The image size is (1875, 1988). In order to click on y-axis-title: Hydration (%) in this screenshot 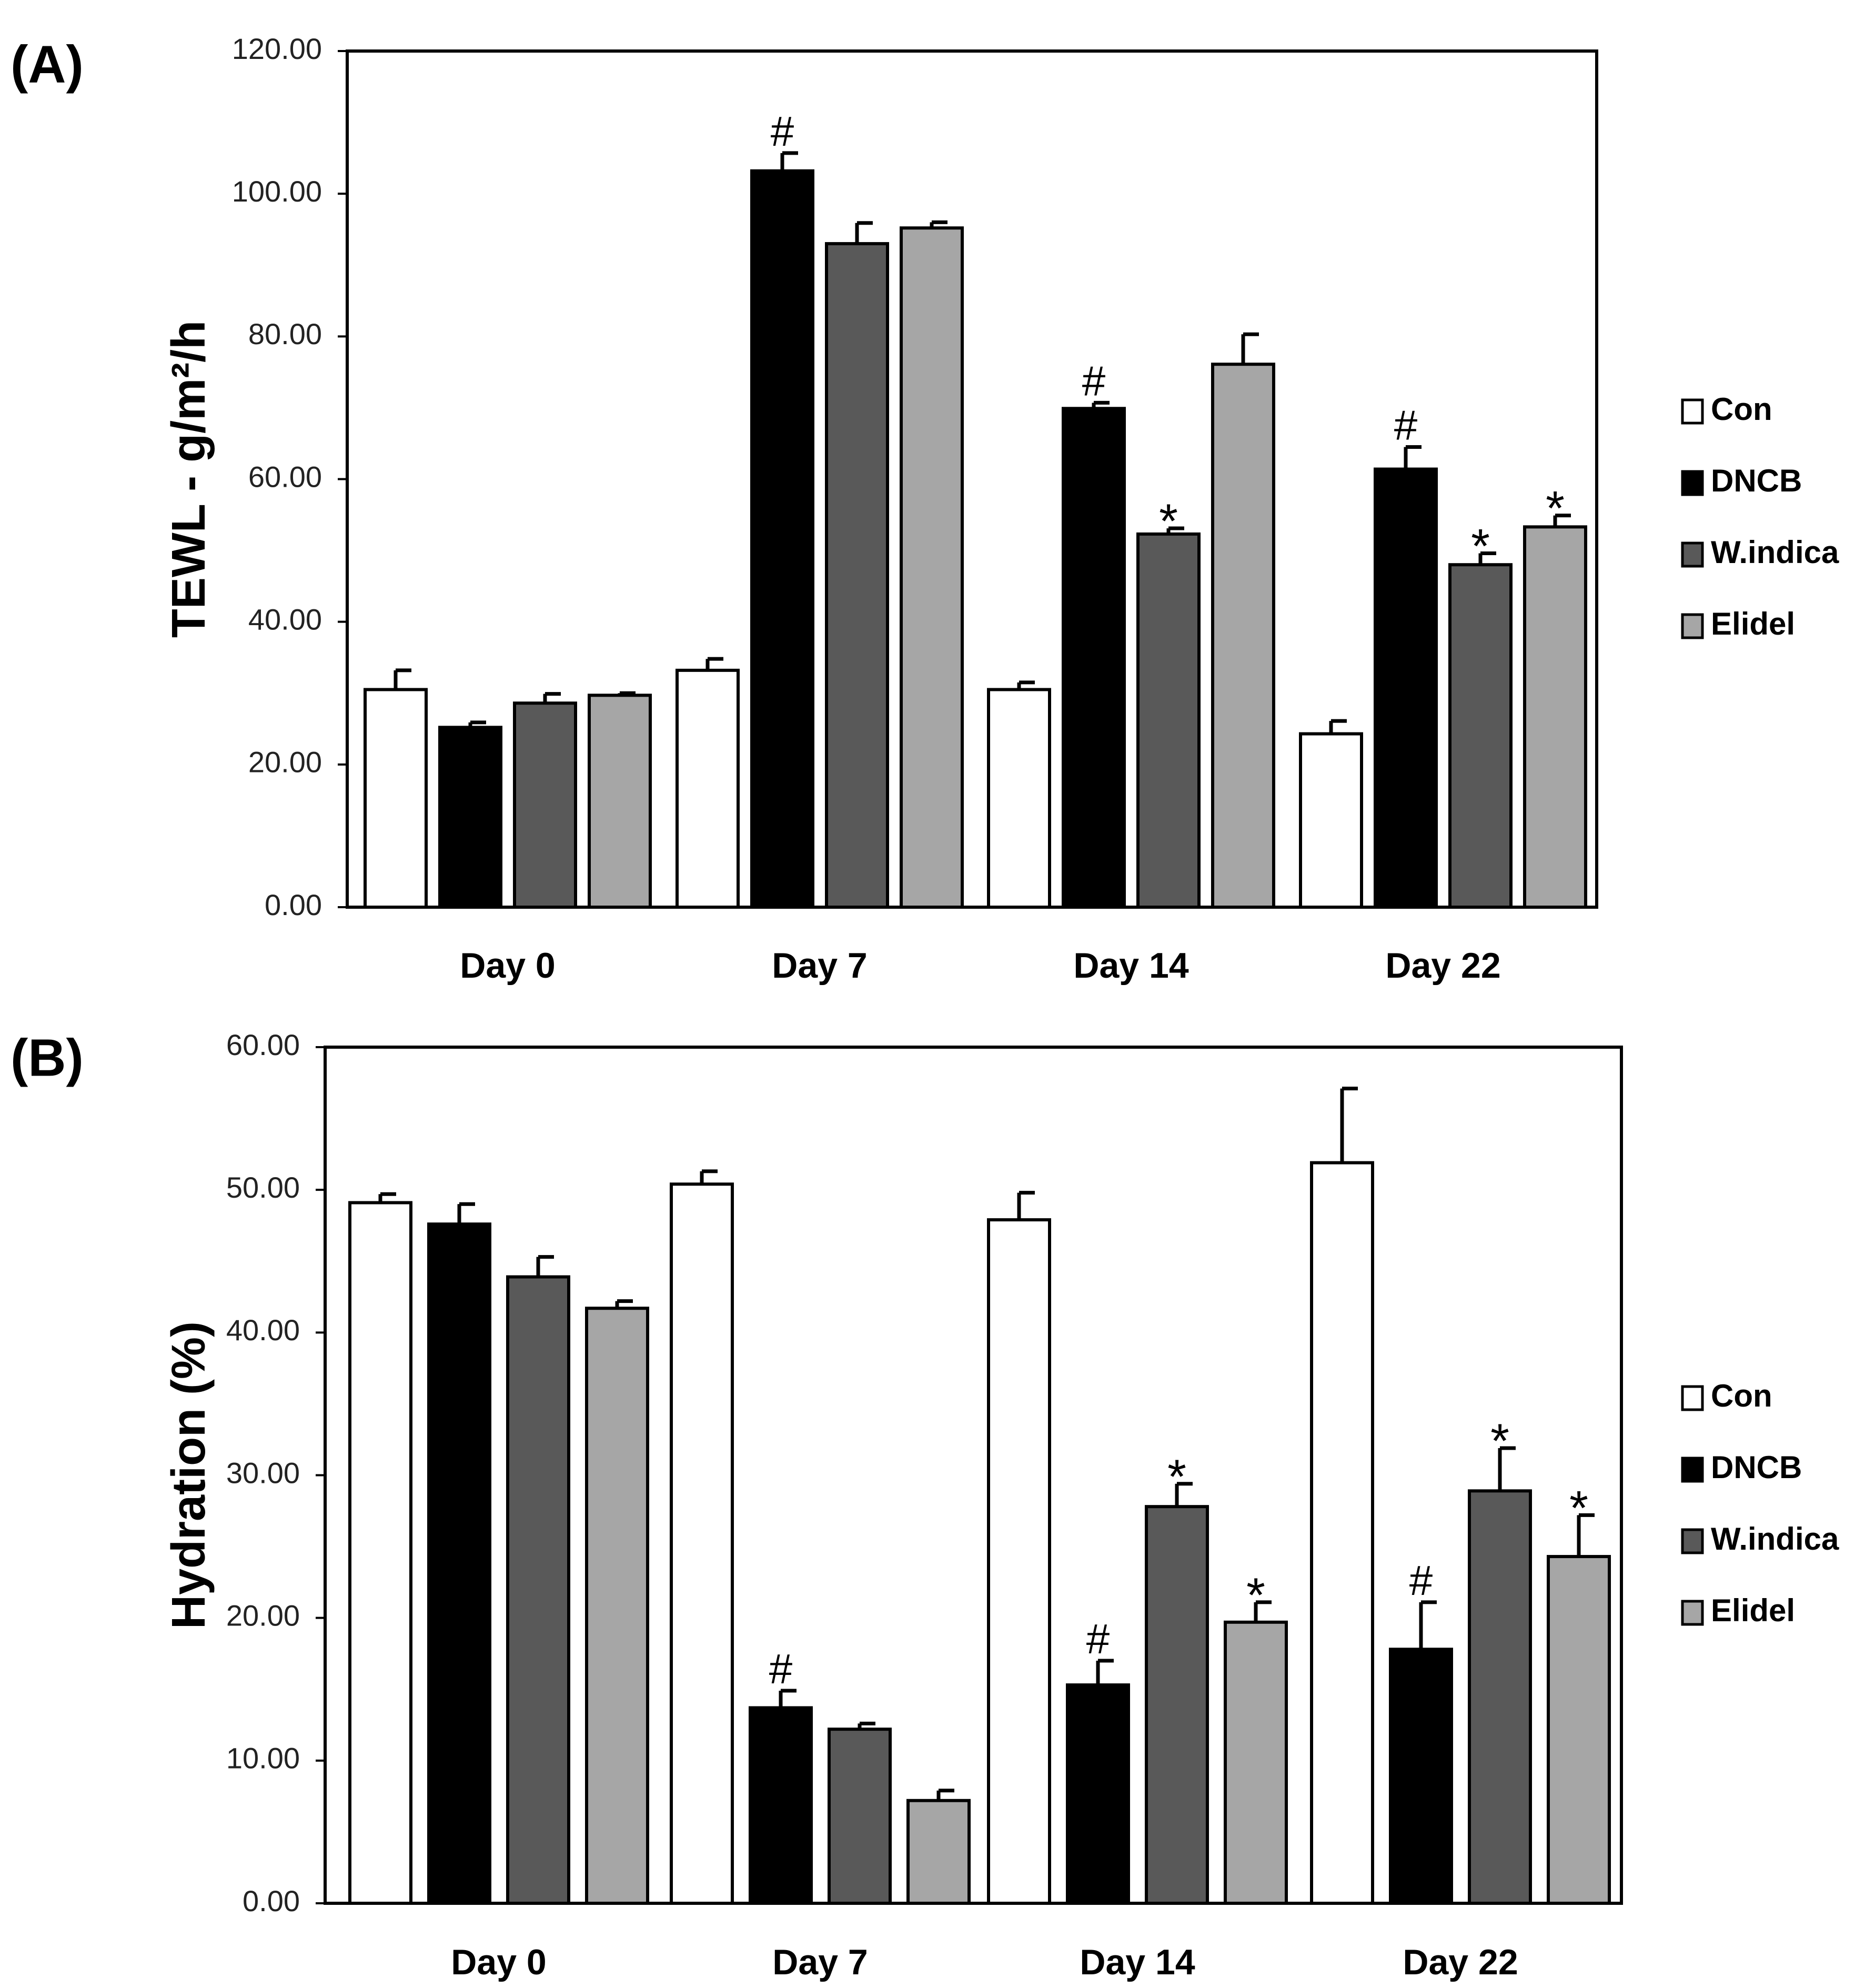, I will do `click(189, 1475)`.